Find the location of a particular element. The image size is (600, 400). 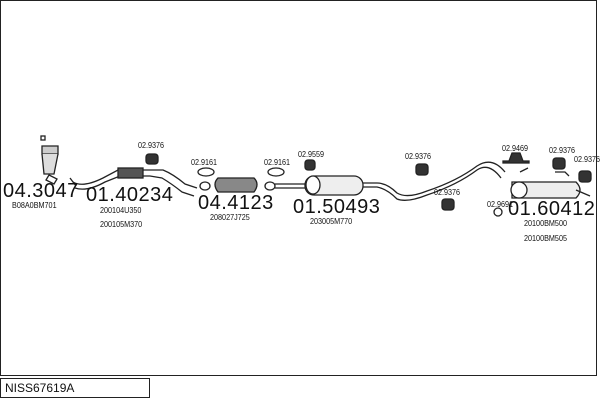

part-number: 01.40234 is located at coordinates (130, 195).